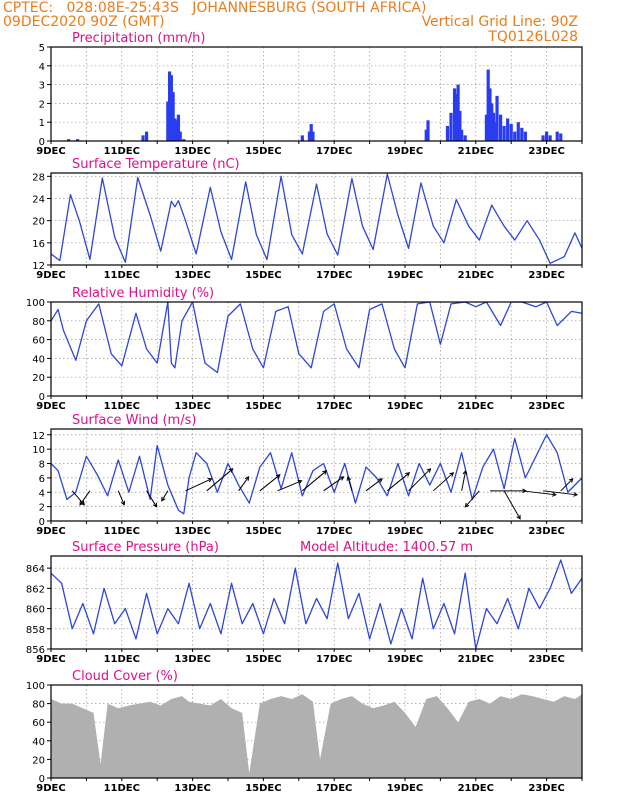 The height and width of the screenshot is (800, 618). I want to click on precip-xtick-label: 9DEC, so click(50, 151).